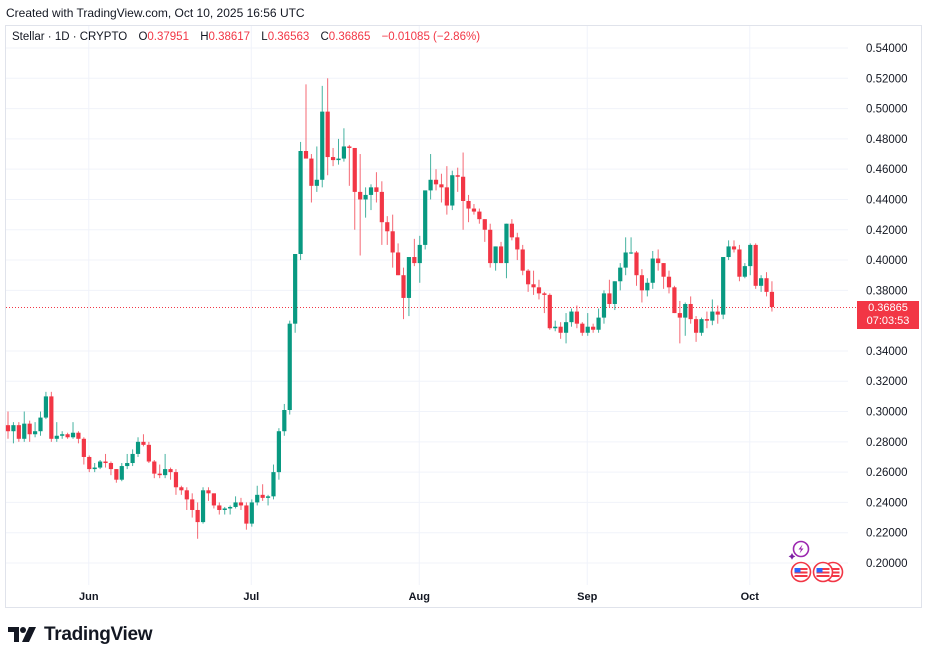  What do you see at coordinates (887, 473) in the screenshot?
I see `price-axis-label: 0.26000` at bounding box center [887, 473].